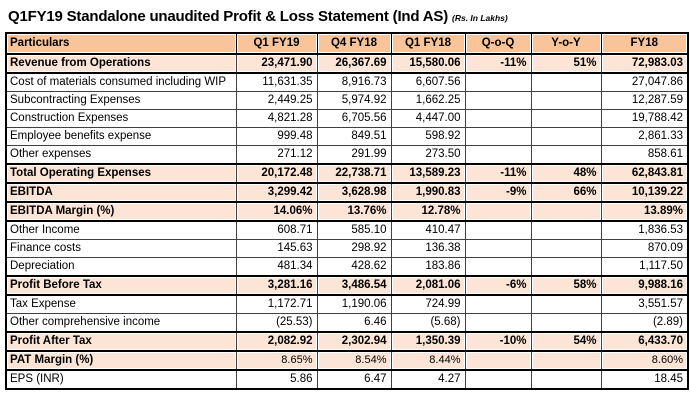 This screenshot has width=690, height=415. Describe the element at coordinates (644, 360) in the screenshot. I see `cell-fy18: 8.60%` at that location.